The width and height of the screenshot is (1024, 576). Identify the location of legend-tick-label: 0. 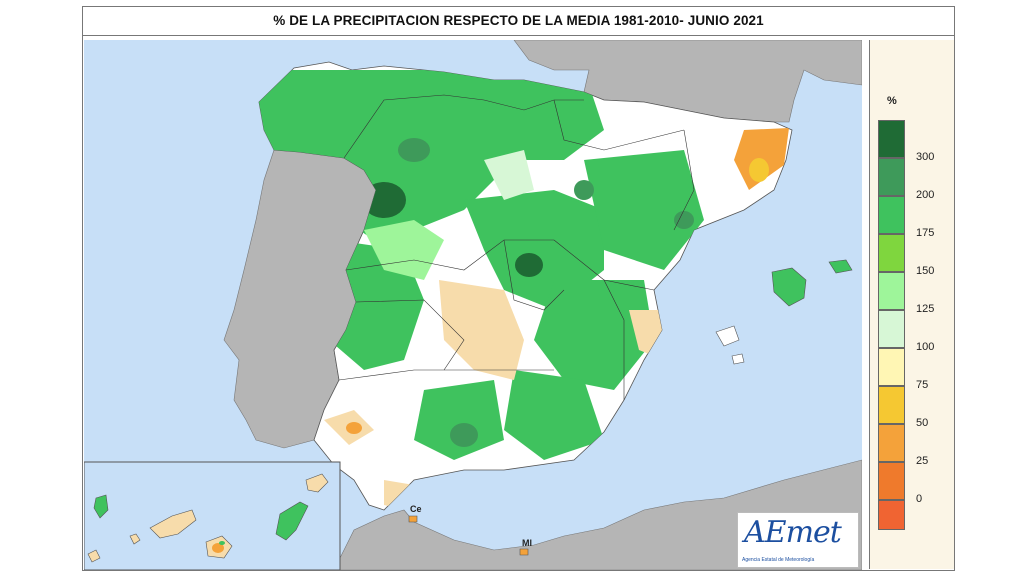
(919, 499).